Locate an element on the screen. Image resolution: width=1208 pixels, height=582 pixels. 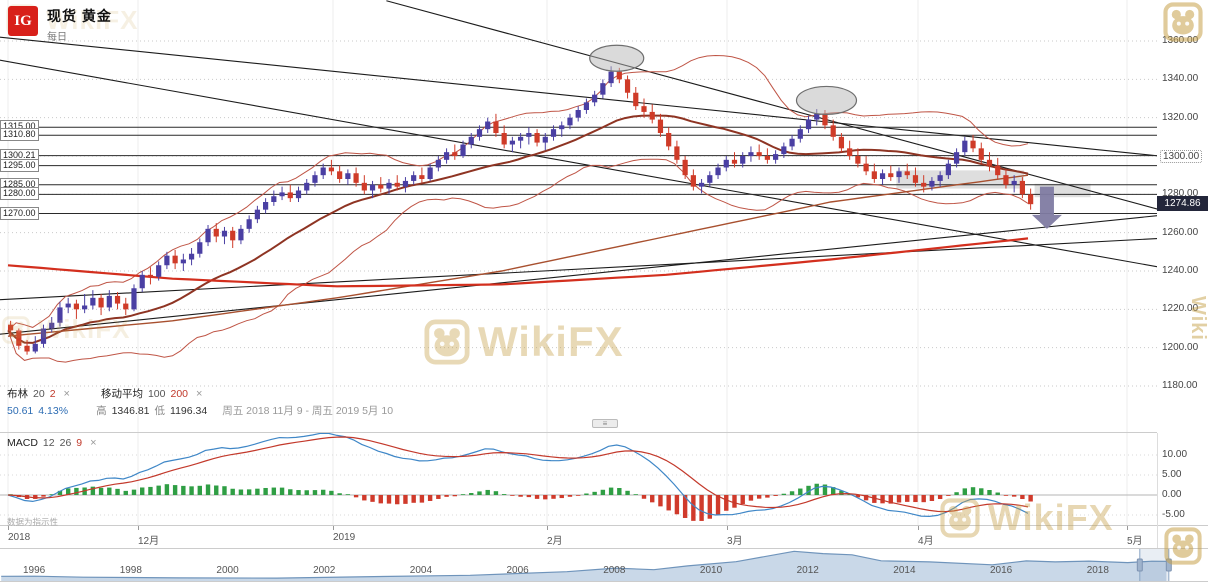
interval-label: 每日 is located at coordinates (57, 37).